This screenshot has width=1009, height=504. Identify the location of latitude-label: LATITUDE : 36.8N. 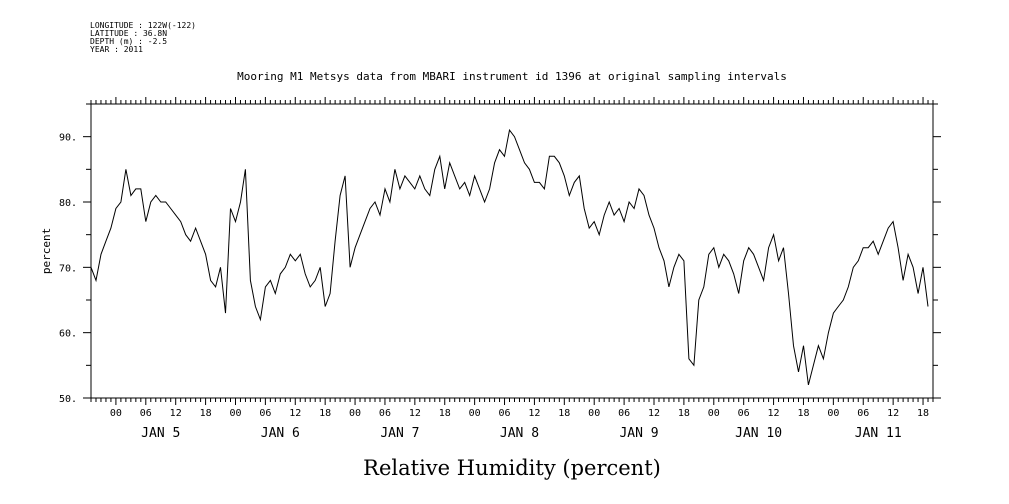
(129, 33).